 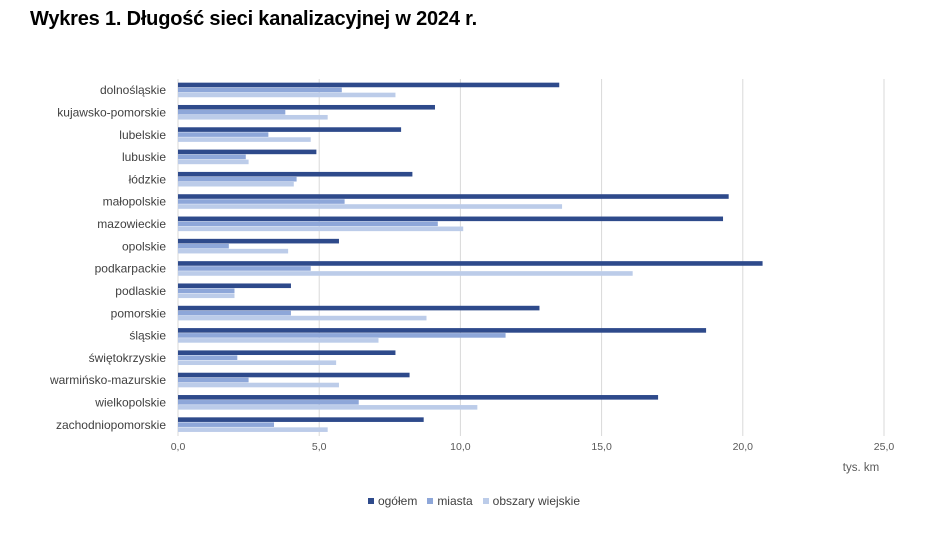 What do you see at coordinates (601, 447) in the screenshot?
I see `x-tick-label: 15,0` at bounding box center [601, 447].